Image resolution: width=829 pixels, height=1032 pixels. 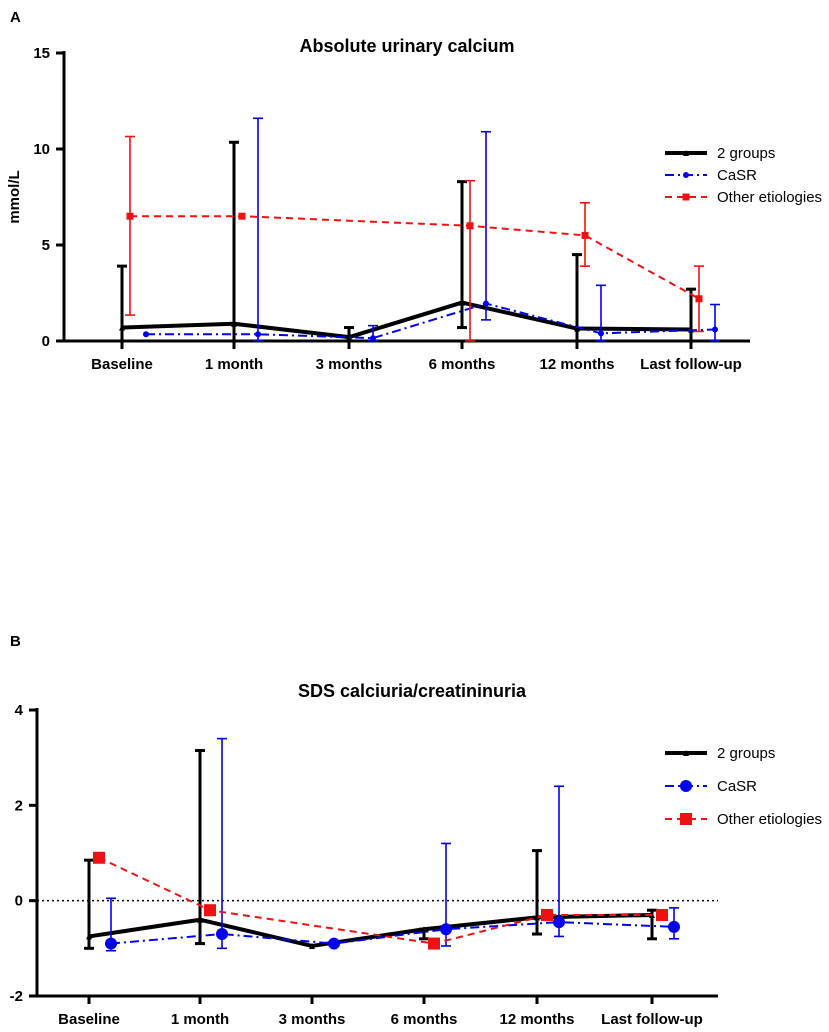 I want to click on panel-letter: A, so click(x=15, y=17).